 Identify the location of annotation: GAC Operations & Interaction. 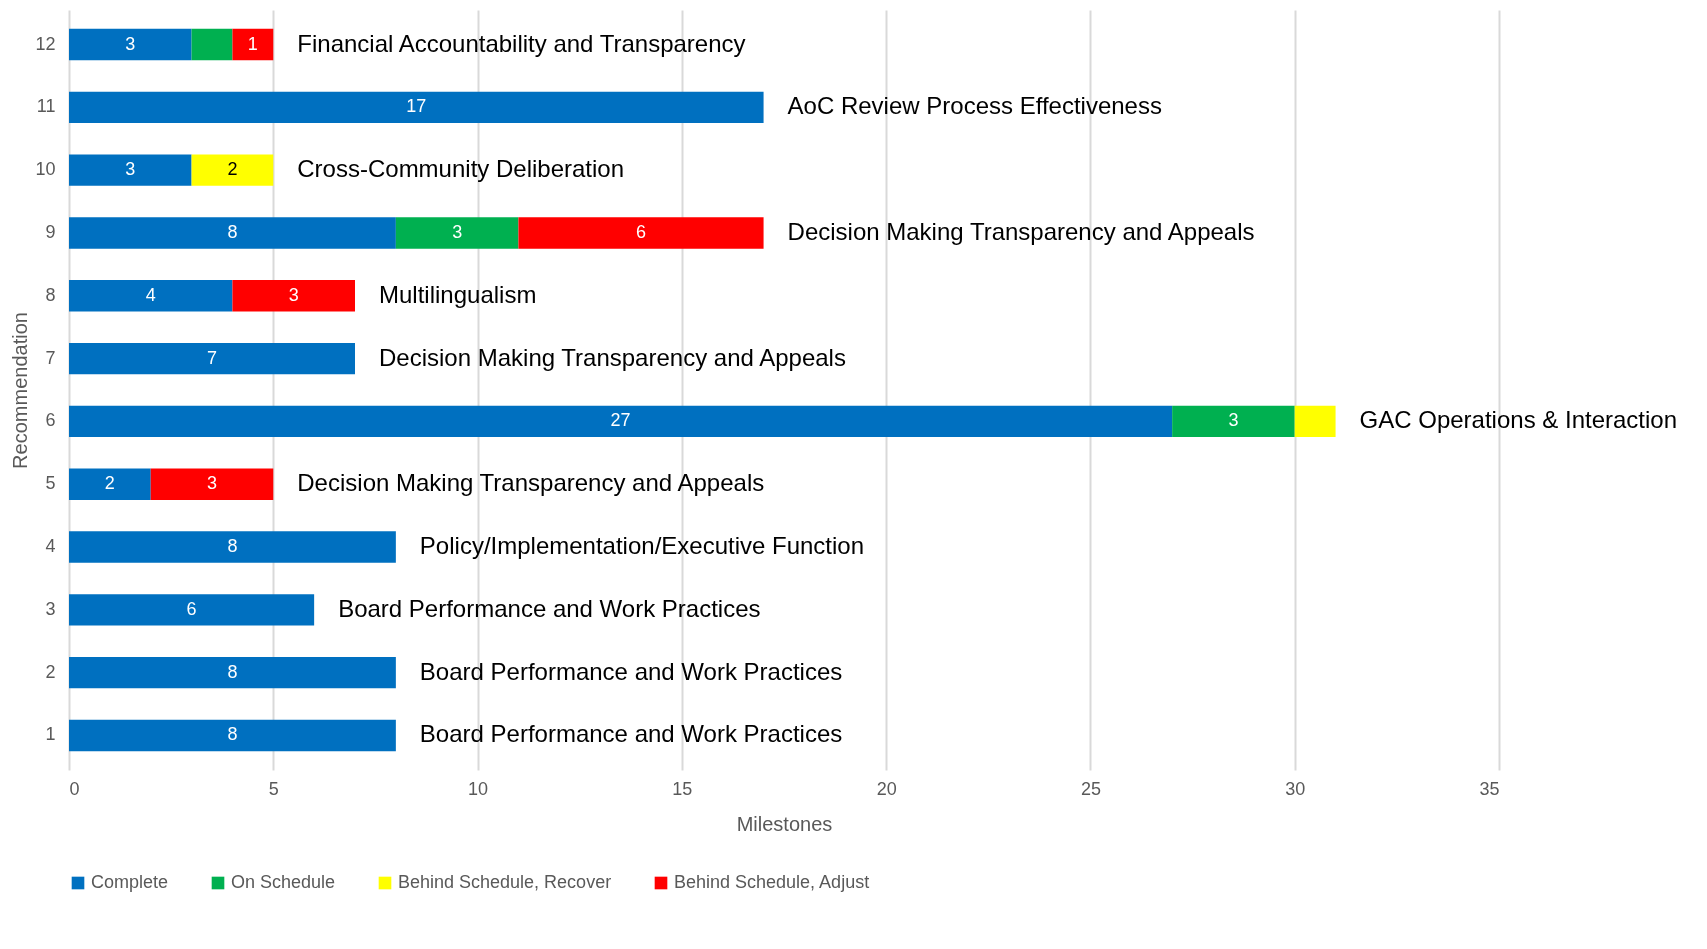
(1518, 420).